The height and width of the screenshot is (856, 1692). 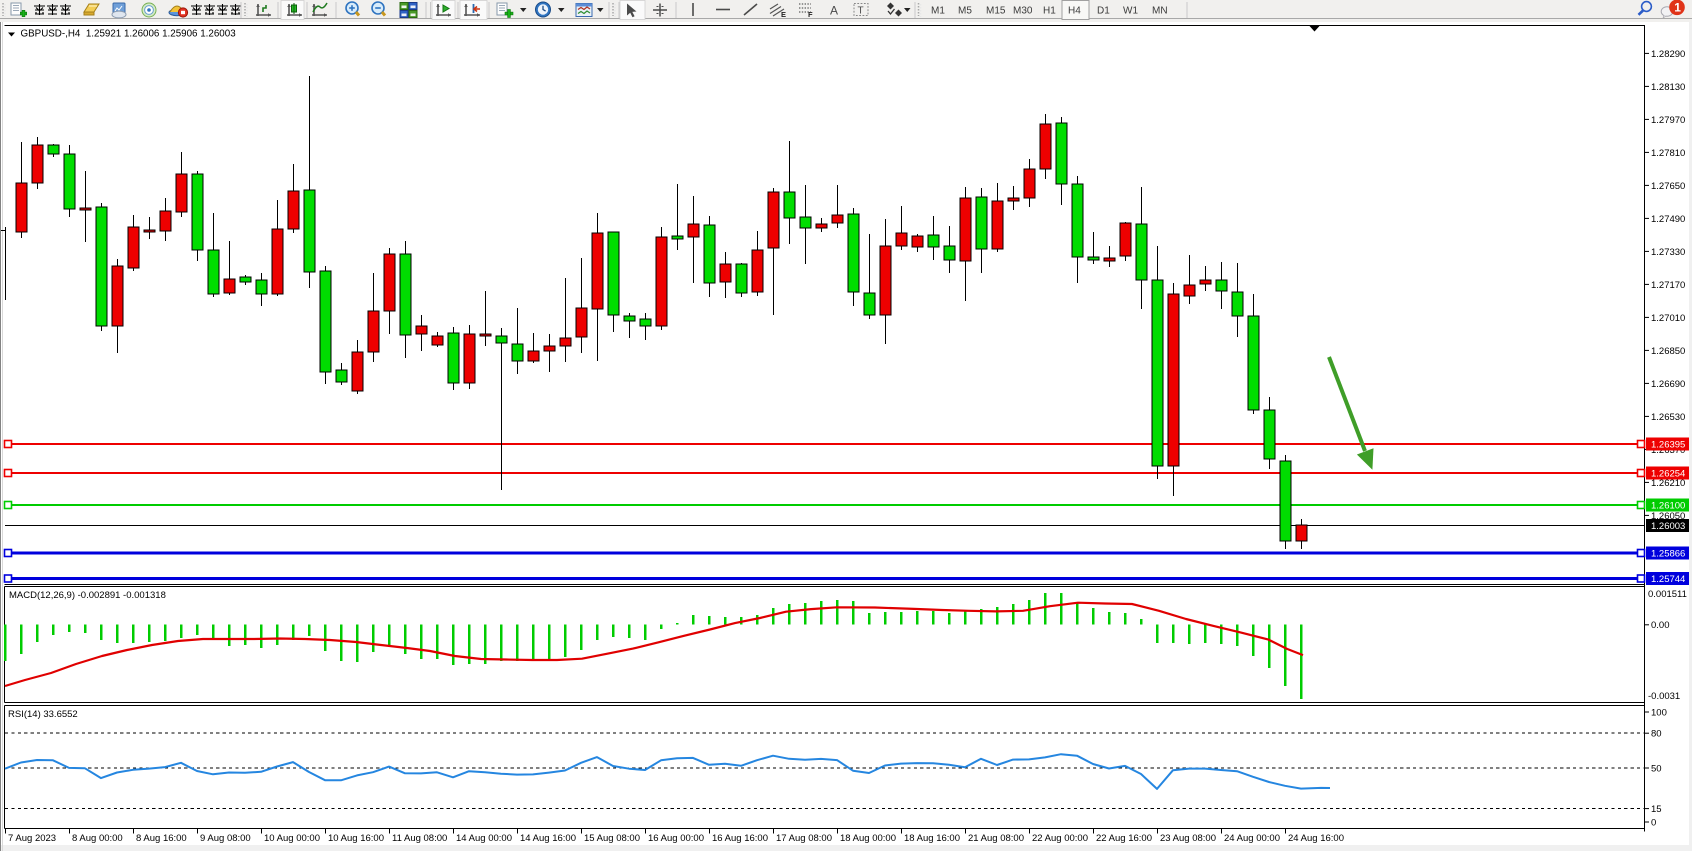 What do you see at coordinates (1668, 54) in the screenshot?
I see `svg-text: 1.28290` at bounding box center [1668, 54].